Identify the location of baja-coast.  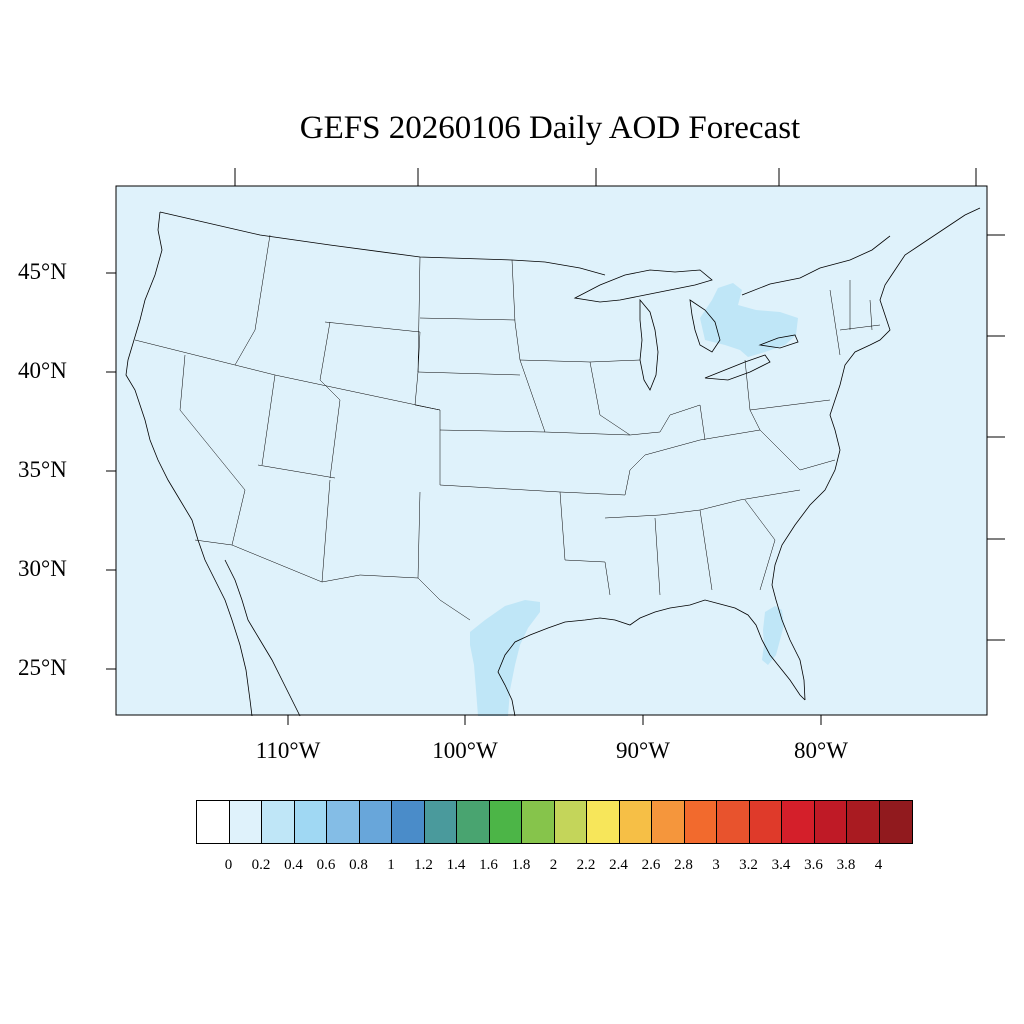
(262, 638).